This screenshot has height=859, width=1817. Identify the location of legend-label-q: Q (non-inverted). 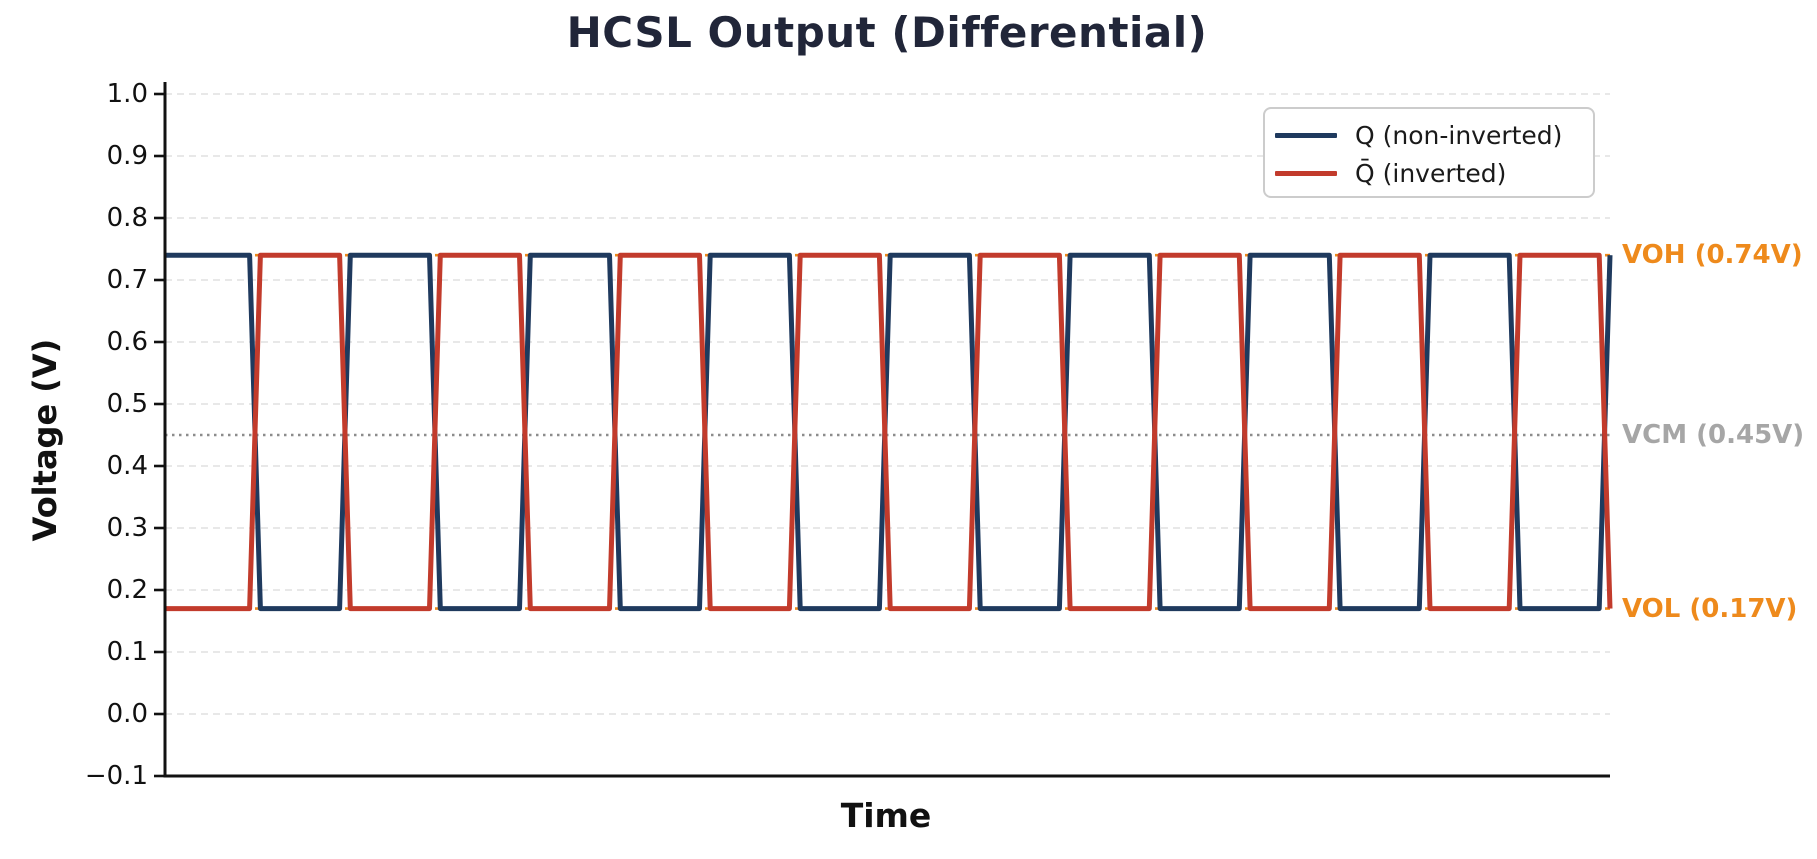
(1459, 135).